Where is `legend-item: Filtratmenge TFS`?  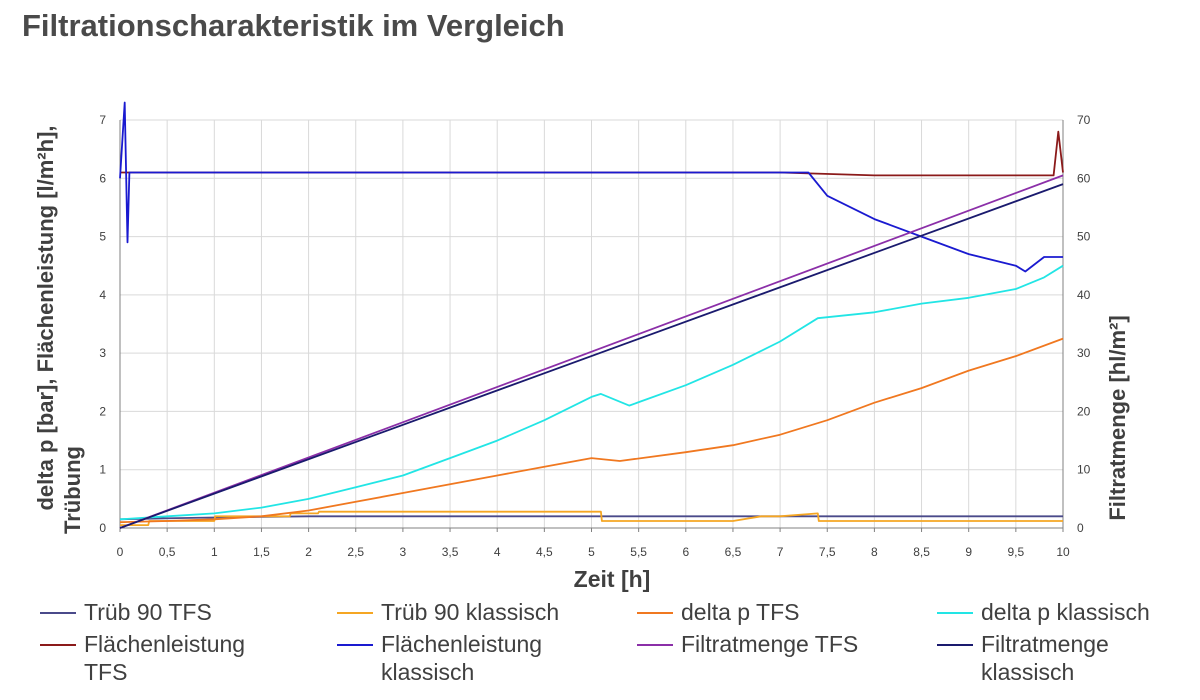
legend-item: Filtratmenge TFS is located at coordinates (759, 644).